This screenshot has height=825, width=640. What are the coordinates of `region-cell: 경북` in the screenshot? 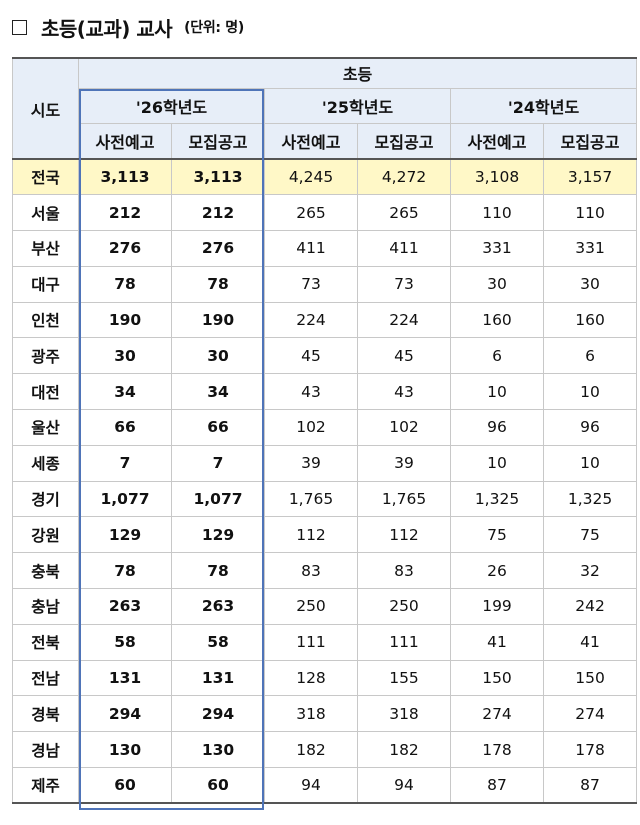 It's located at (45, 714).